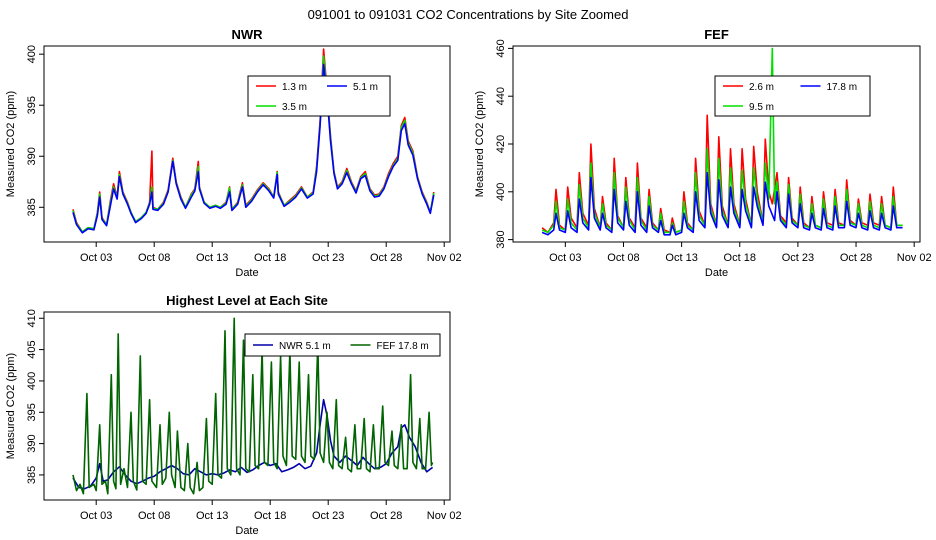 The height and width of the screenshot is (540, 936). What do you see at coordinates (328, 258) in the screenshot?
I see `nwr-x-tick-label: Oct 23` at bounding box center [328, 258].